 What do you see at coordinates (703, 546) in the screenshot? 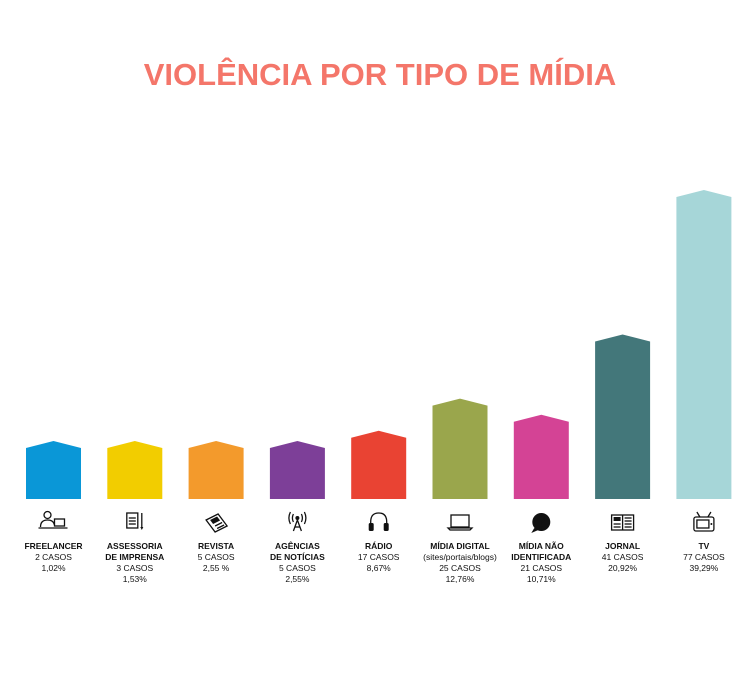
I see `category-label: TV` at bounding box center [703, 546].